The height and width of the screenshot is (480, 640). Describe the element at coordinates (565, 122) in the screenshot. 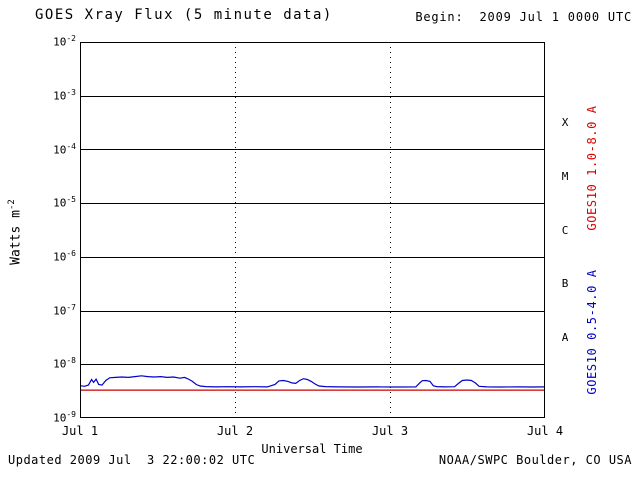

I see `flare-class-label: X` at that location.